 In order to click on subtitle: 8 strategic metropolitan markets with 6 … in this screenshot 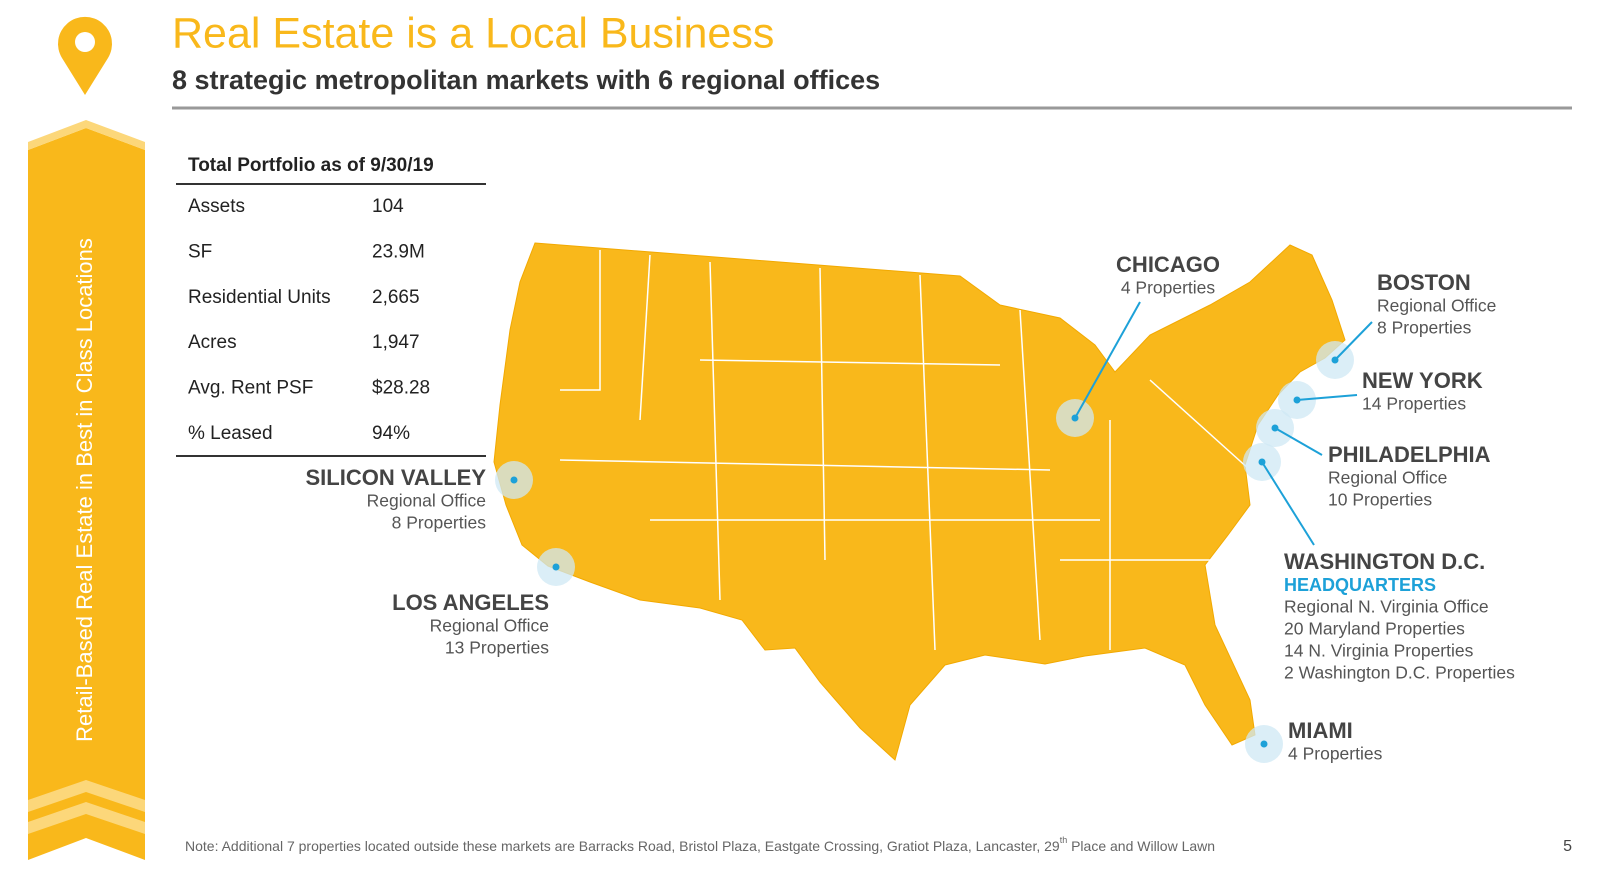, I will do `click(526, 80)`.